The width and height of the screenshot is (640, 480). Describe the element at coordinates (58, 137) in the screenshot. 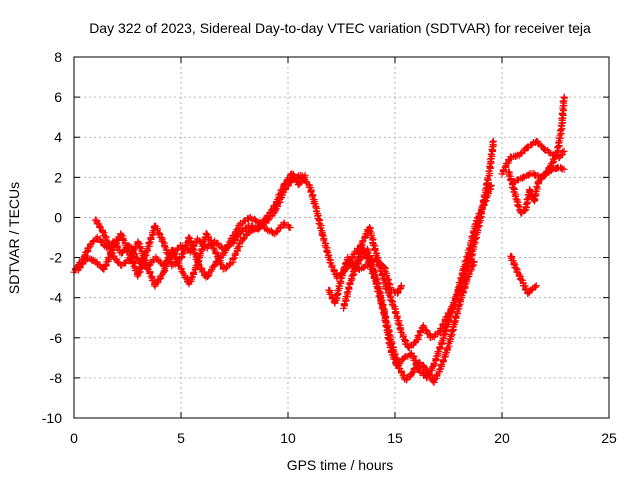

I see `y-tick-label: 4` at that location.